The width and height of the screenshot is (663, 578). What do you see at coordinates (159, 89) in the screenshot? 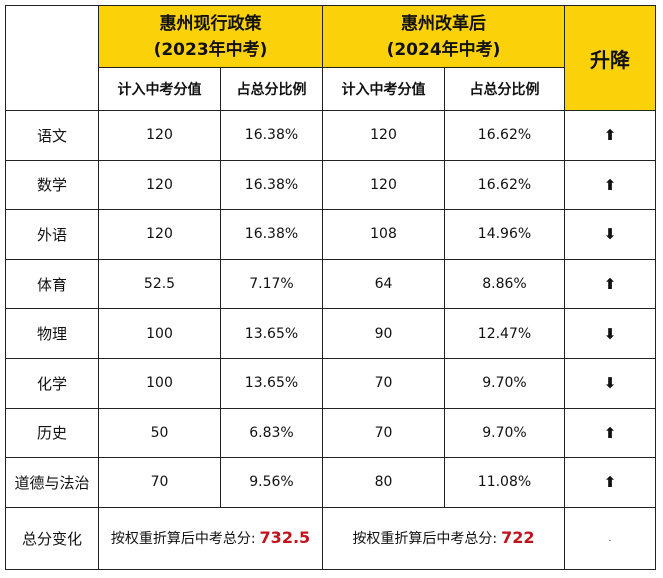
I see `score-2023-header: 计入中考分值` at bounding box center [159, 89].